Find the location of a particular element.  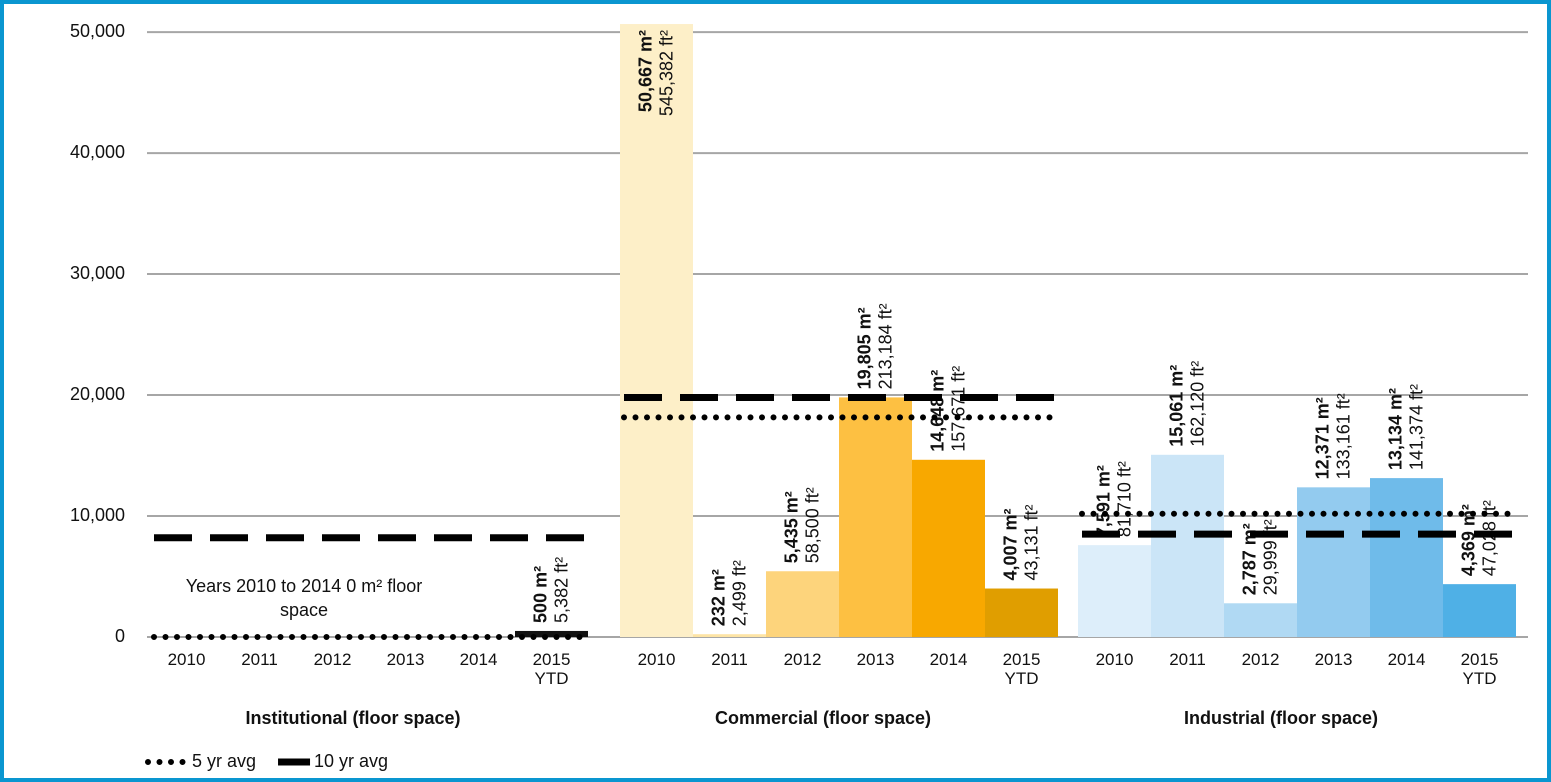

value-label: 50,667 m² is located at coordinates (645, 71).